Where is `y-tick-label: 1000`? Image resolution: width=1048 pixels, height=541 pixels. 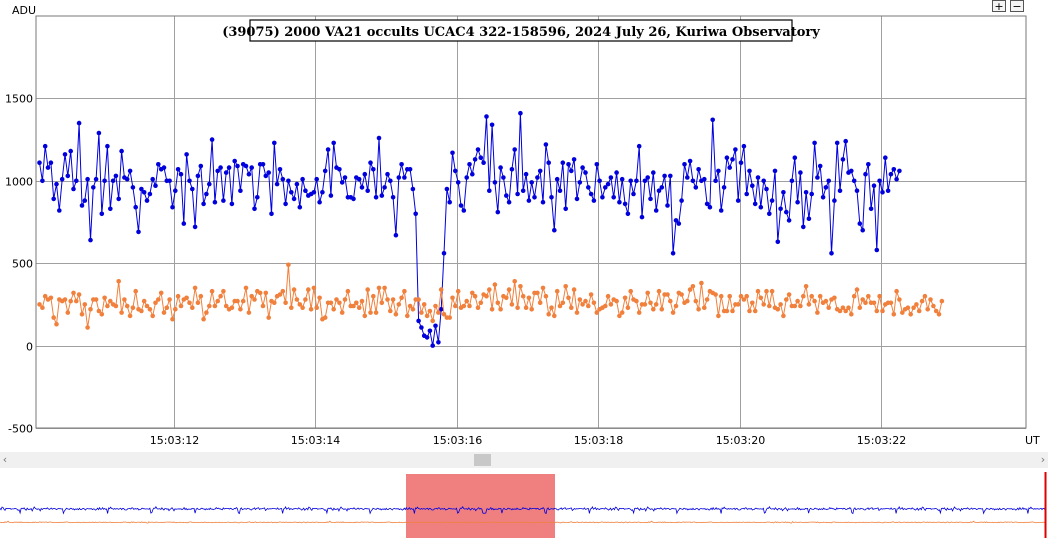
y-tick-label: 1000 is located at coordinates (19, 182).